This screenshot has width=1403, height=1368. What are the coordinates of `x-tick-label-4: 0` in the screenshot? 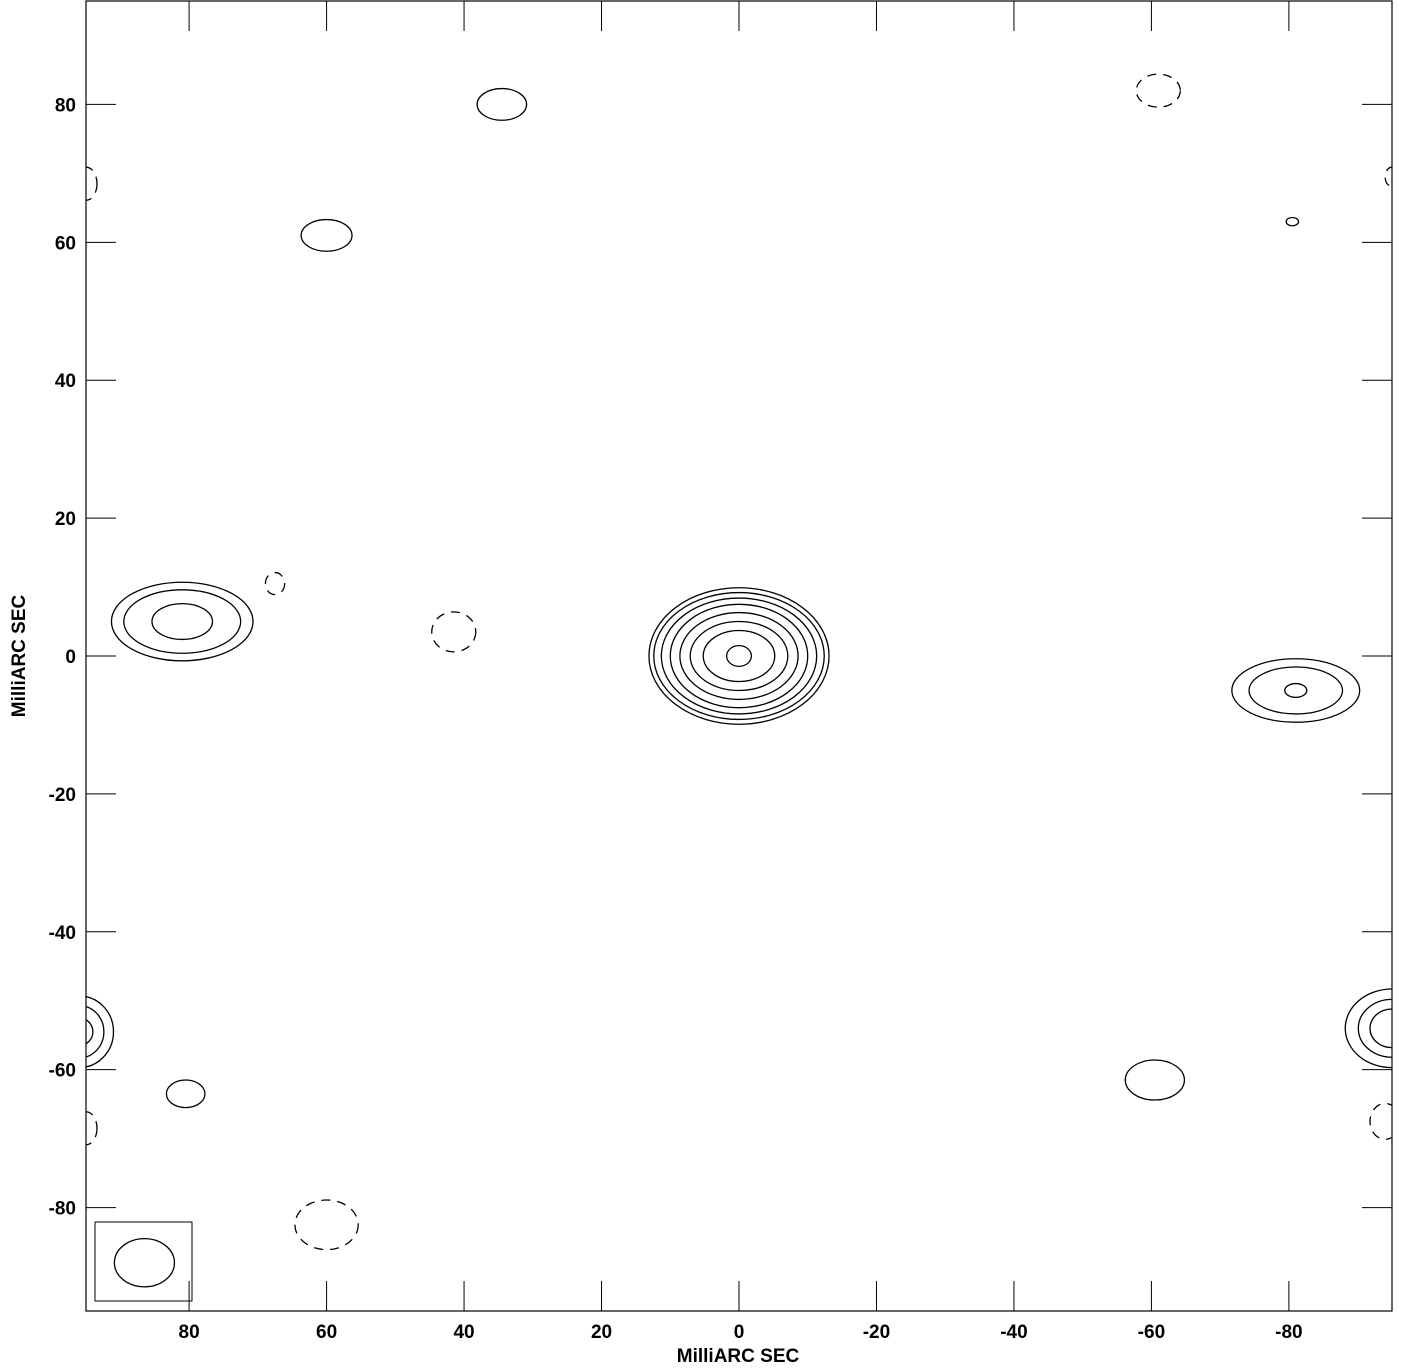 It's located at (739, 1332).